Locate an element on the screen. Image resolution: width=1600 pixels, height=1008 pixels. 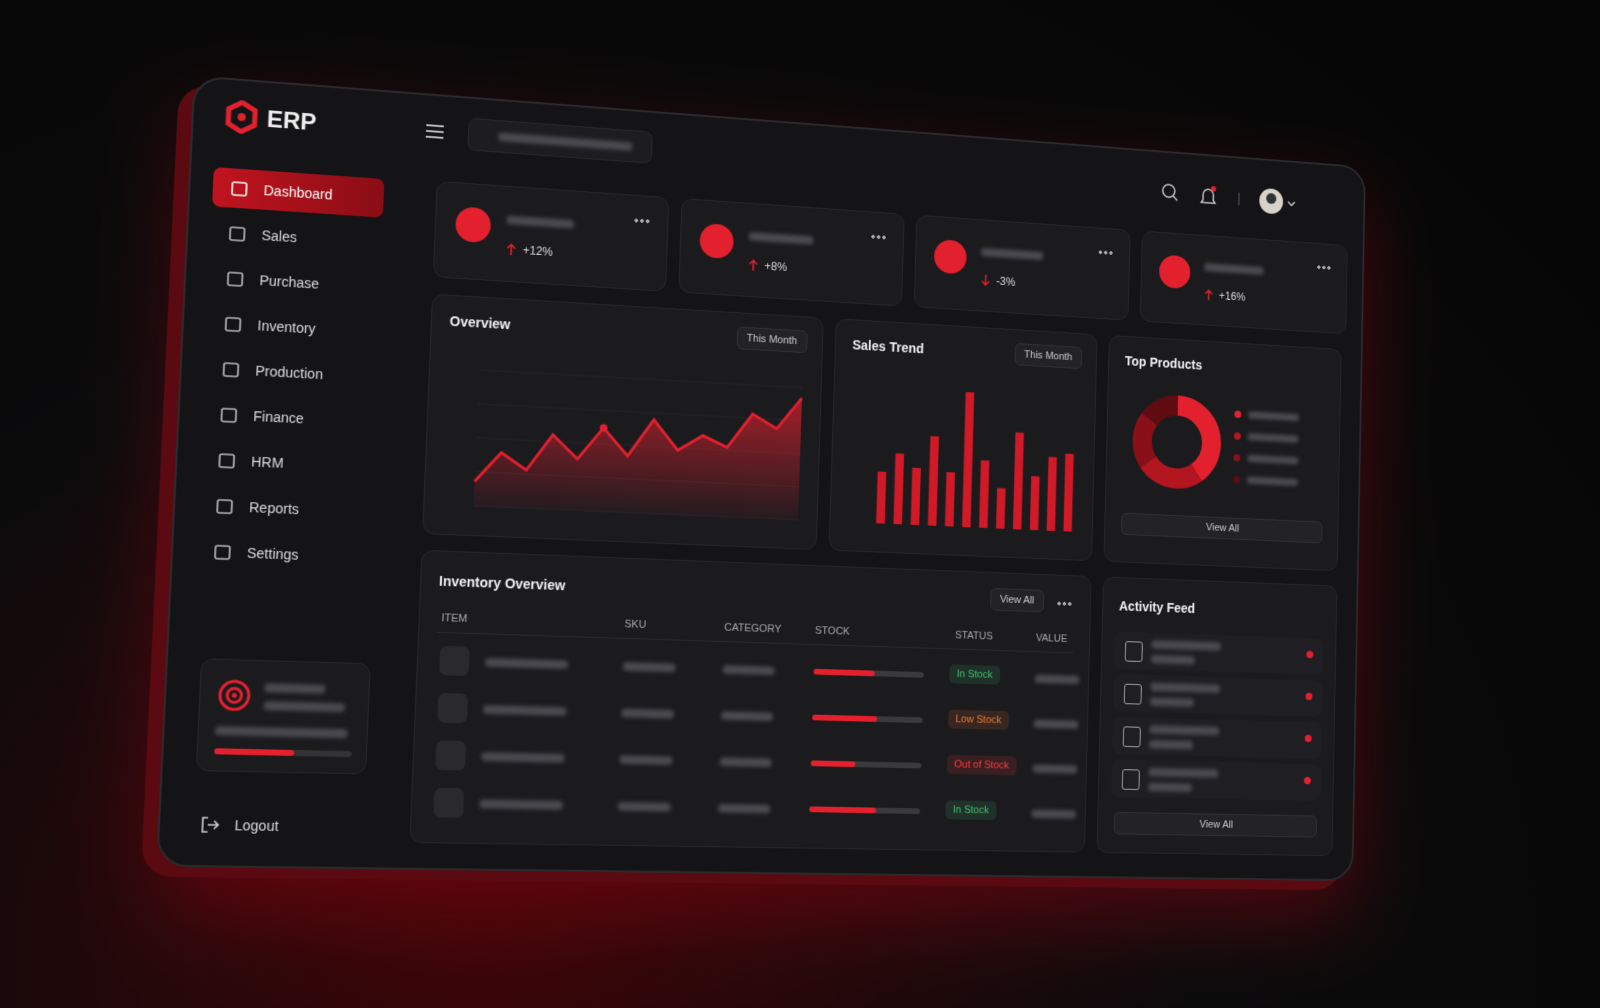
card-title: Sales Trend is located at coordinates (888, 346).